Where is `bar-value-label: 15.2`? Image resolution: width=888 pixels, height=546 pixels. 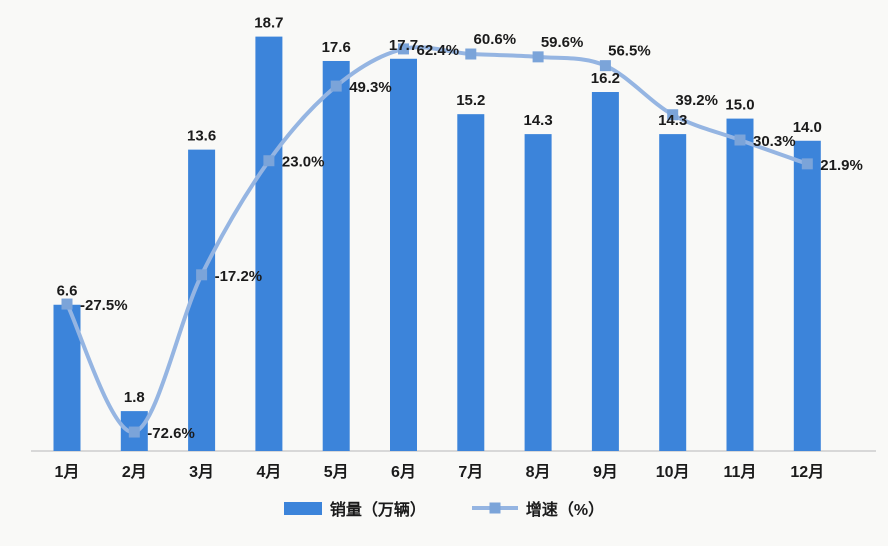 bar-value-label: 15.2 is located at coordinates (470, 100).